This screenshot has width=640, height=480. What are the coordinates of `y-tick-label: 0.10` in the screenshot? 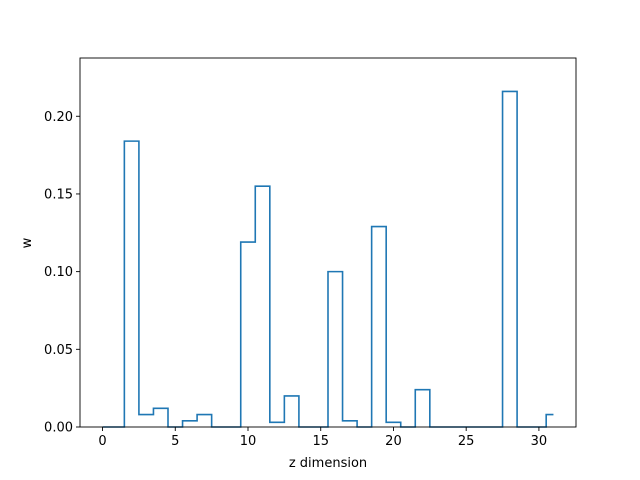 It's located at (58, 272).